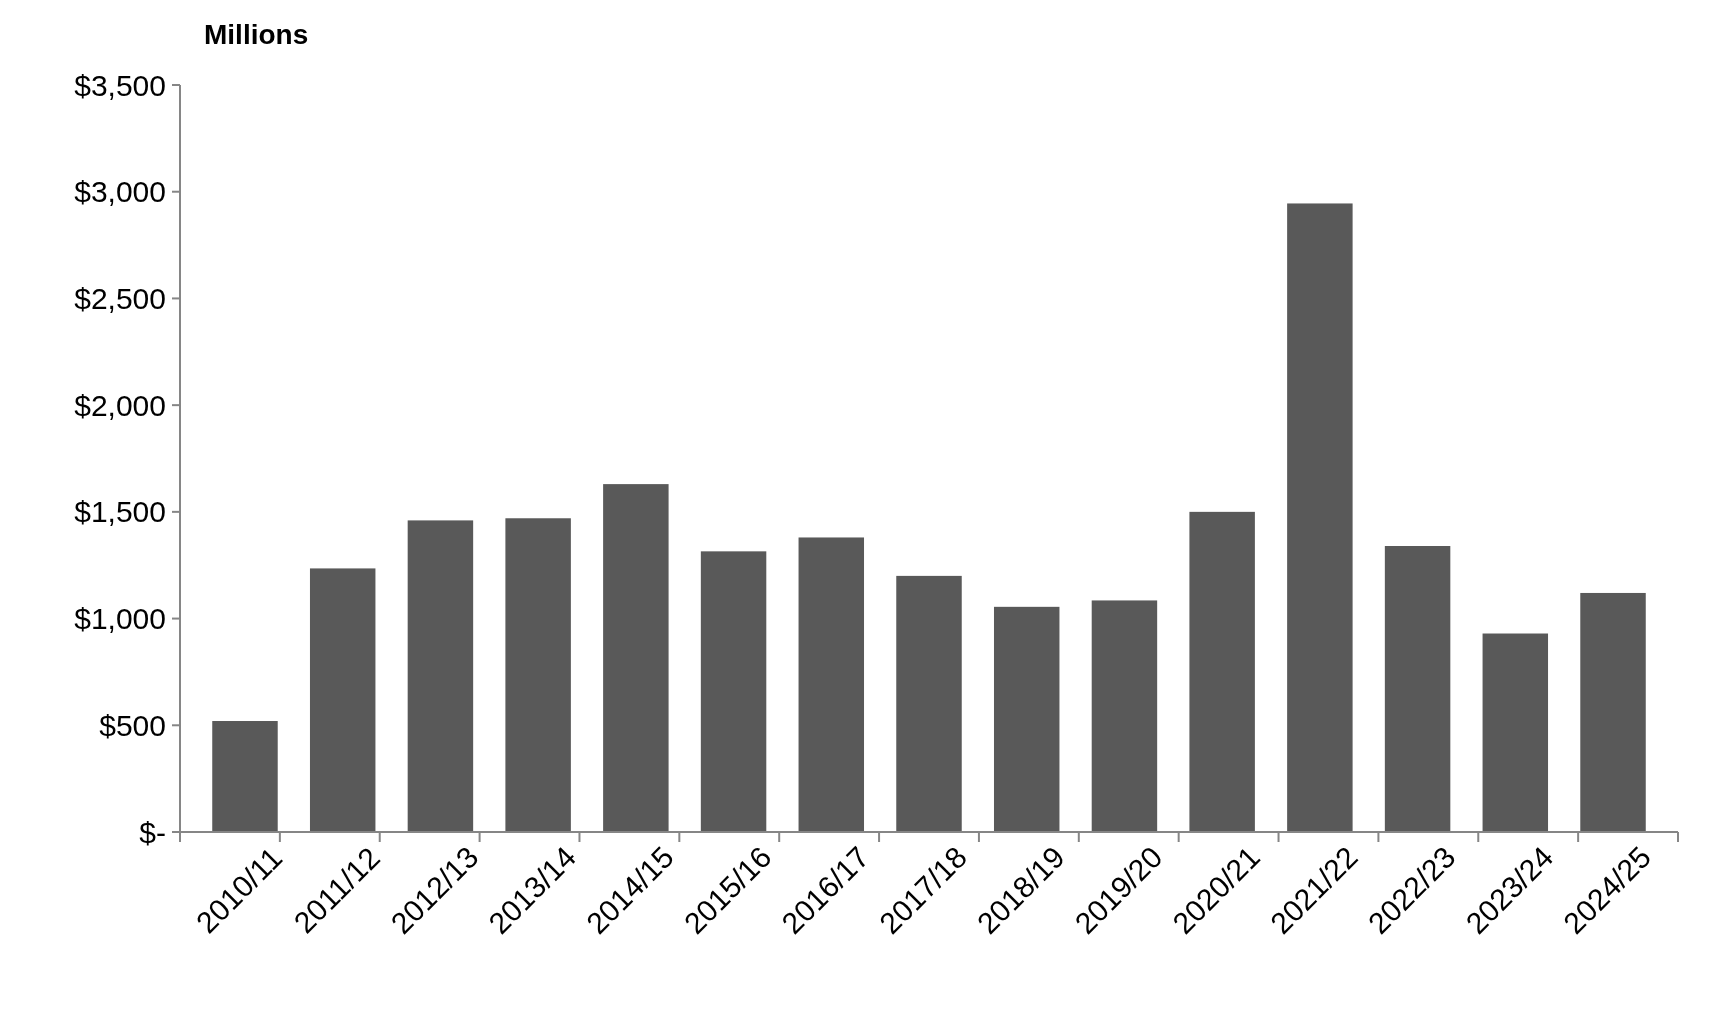  I want to click on y-tick-label: $1,000, so click(120, 619).